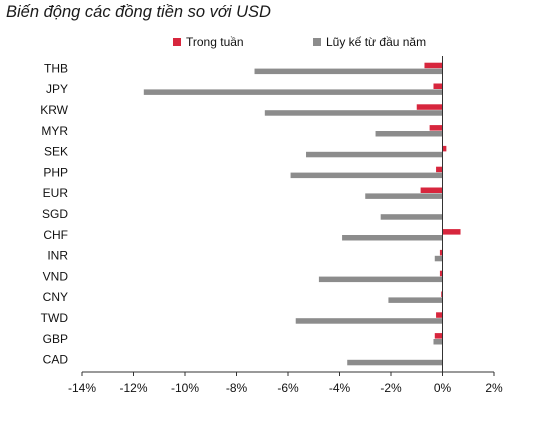  Describe the element at coordinates (215, 42) in the screenshot. I see `legend-label: Trong tuần` at that location.